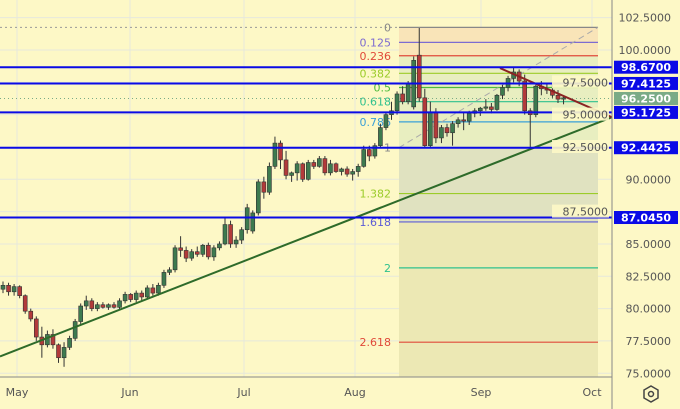 The image size is (680, 409). What do you see at coordinates (645, 18) in the screenshot?
I see `price-tick-label: 102.5000` at bounding box center [645, 18].